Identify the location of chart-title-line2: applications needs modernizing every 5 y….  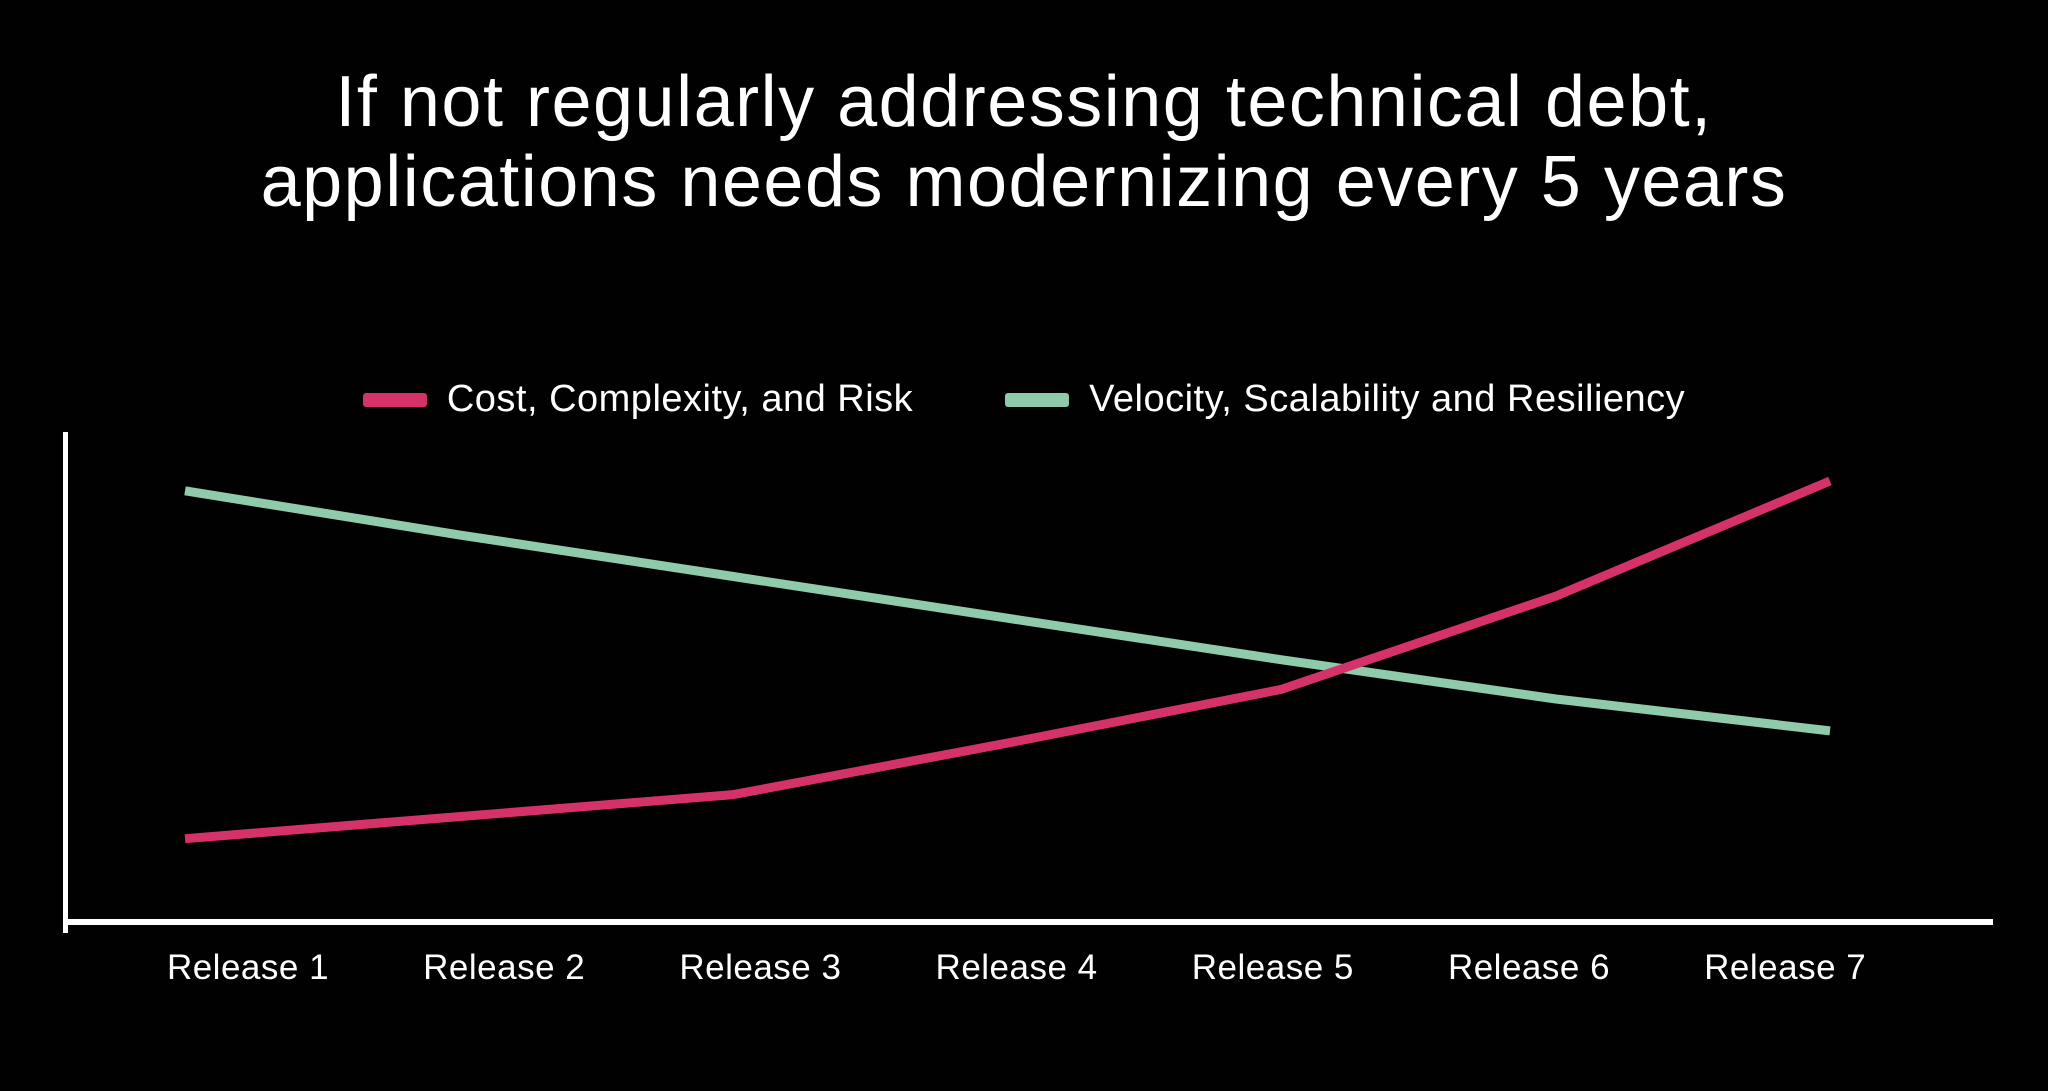
(1024, 182).